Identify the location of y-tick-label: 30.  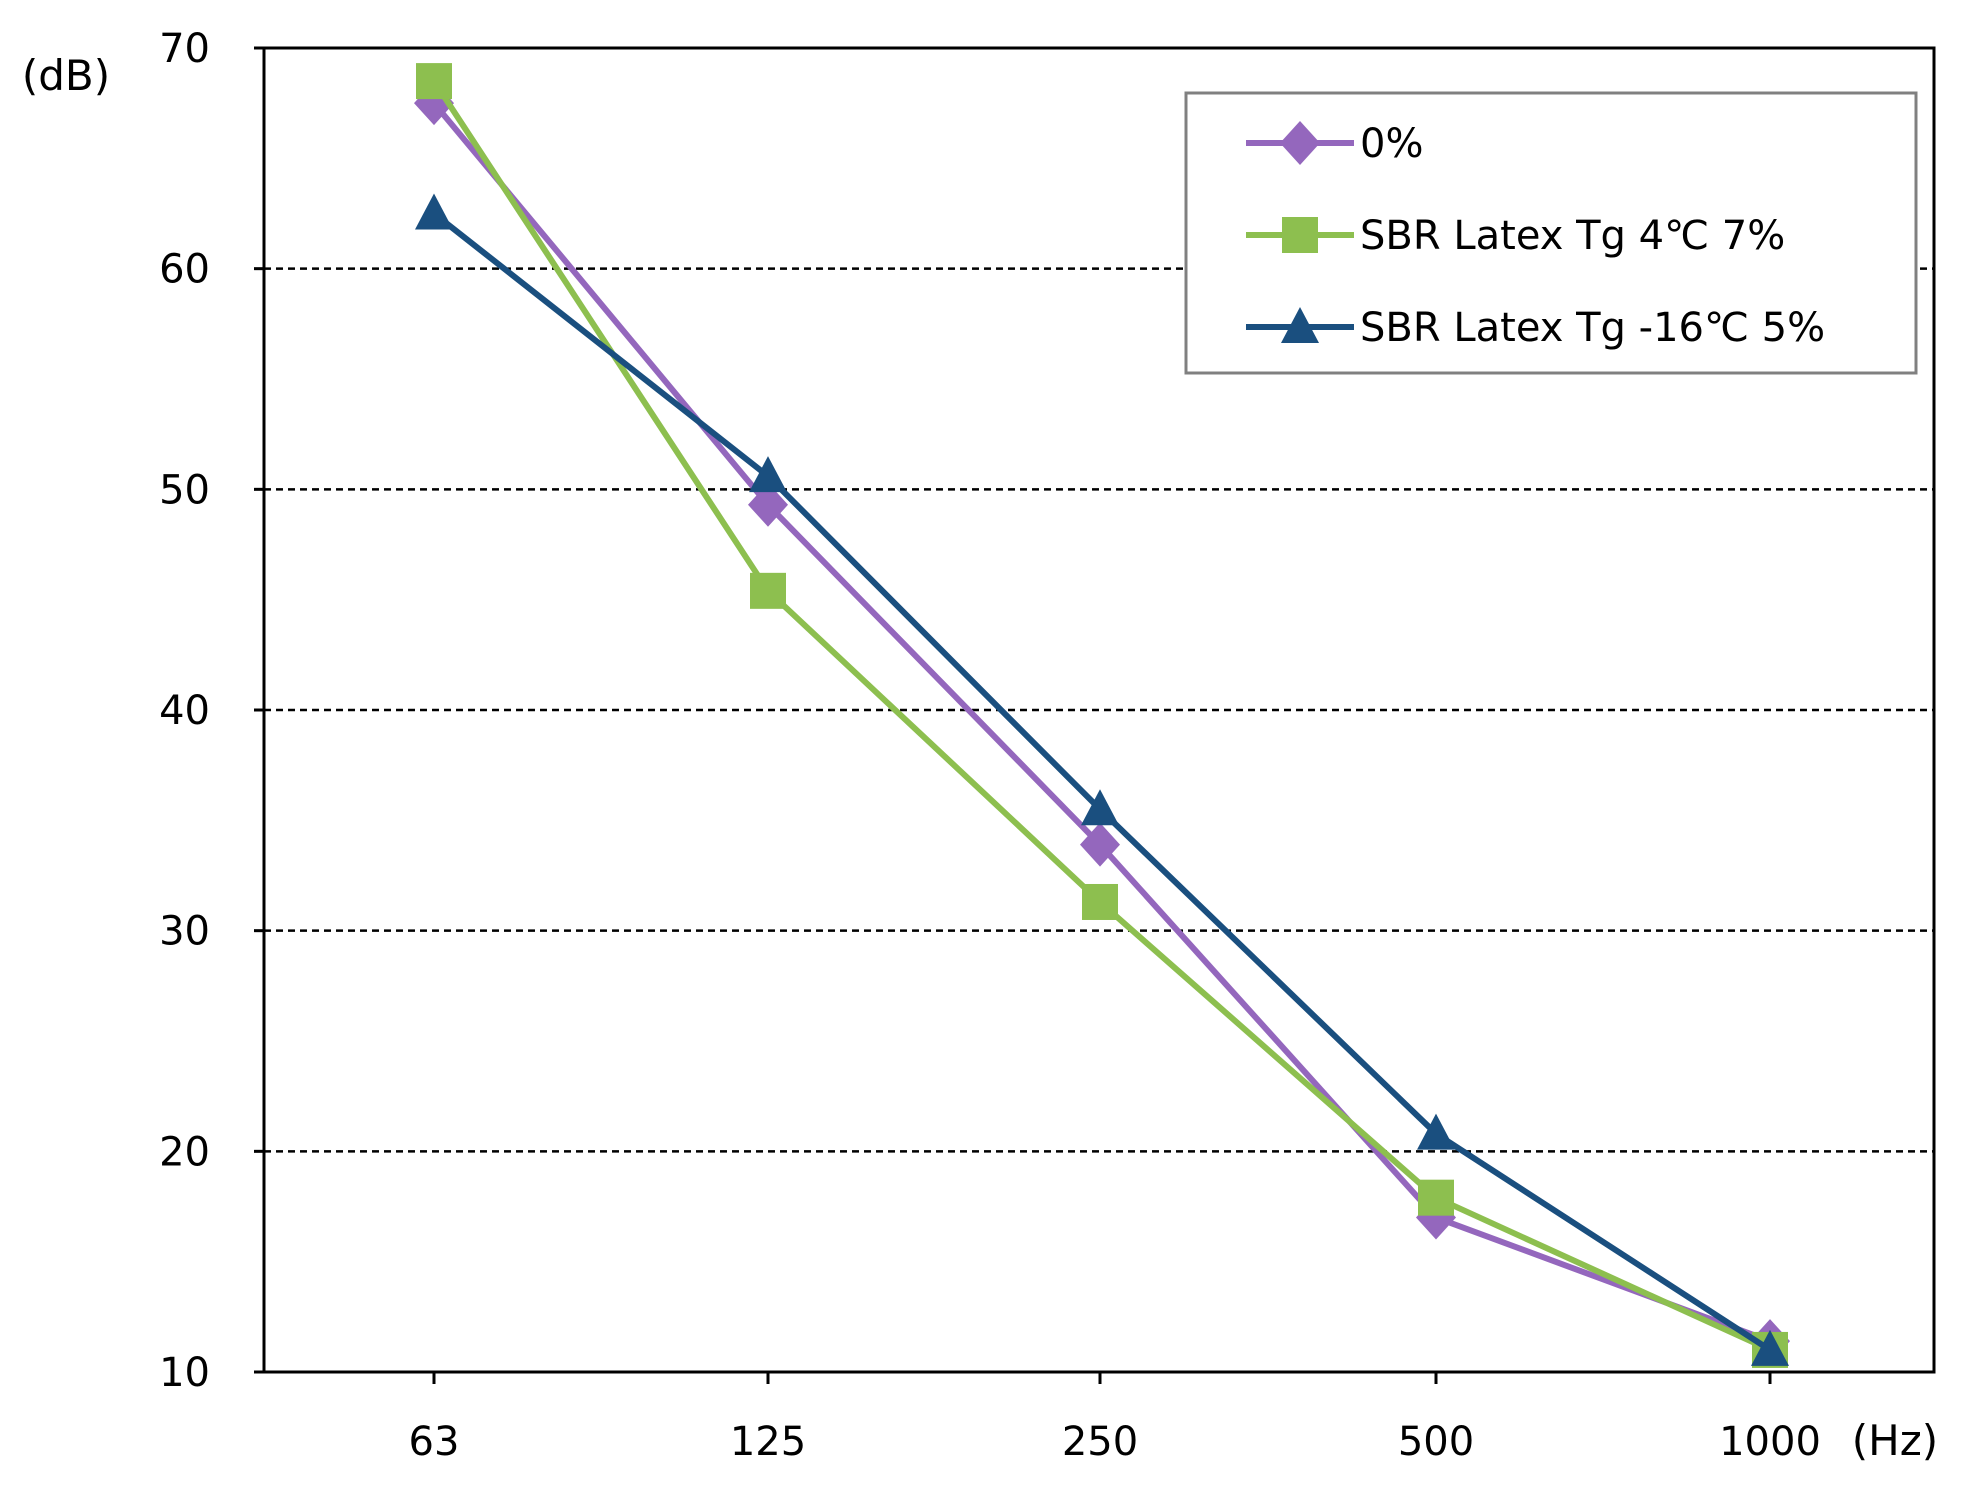
(184, 932).